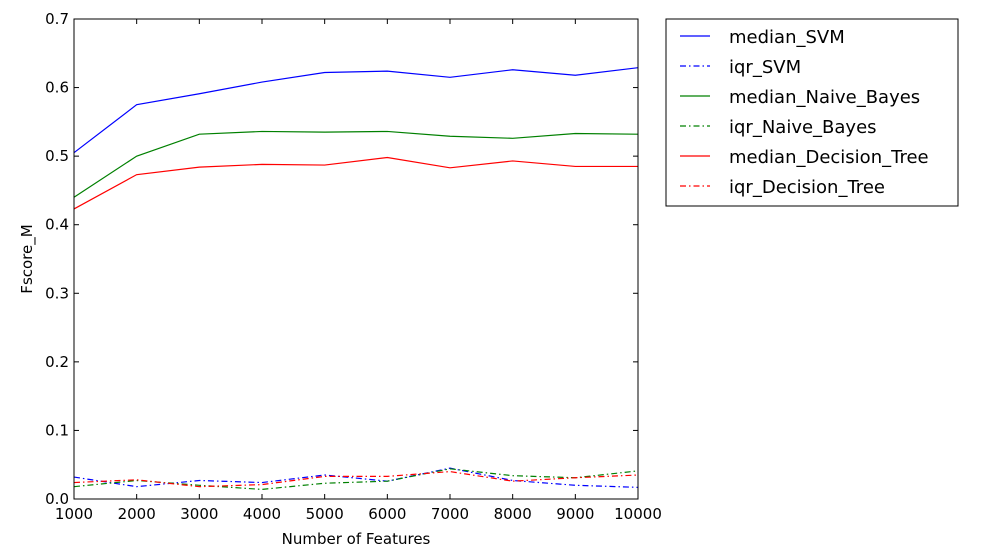 This screenshot has height=560, width=988. Describe the element at coordinates (199, 514) in the screenshot. I see `x-tick-label: 3000` at that location.